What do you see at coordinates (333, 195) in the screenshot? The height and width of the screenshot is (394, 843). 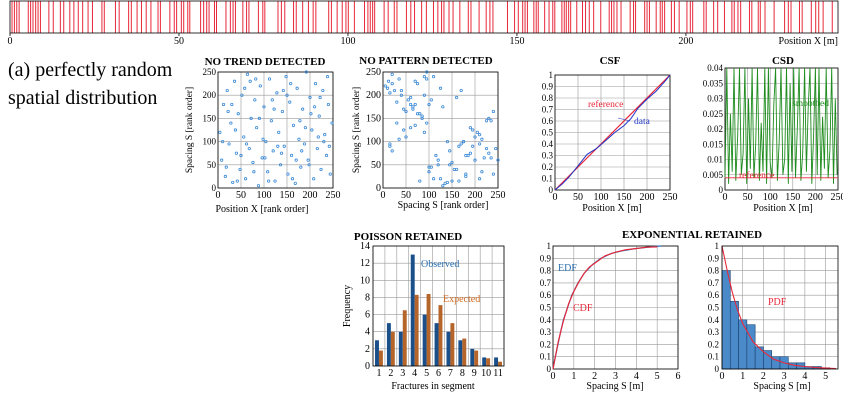 I see `x-tick-label: 250` at bounding box center [333, 195].